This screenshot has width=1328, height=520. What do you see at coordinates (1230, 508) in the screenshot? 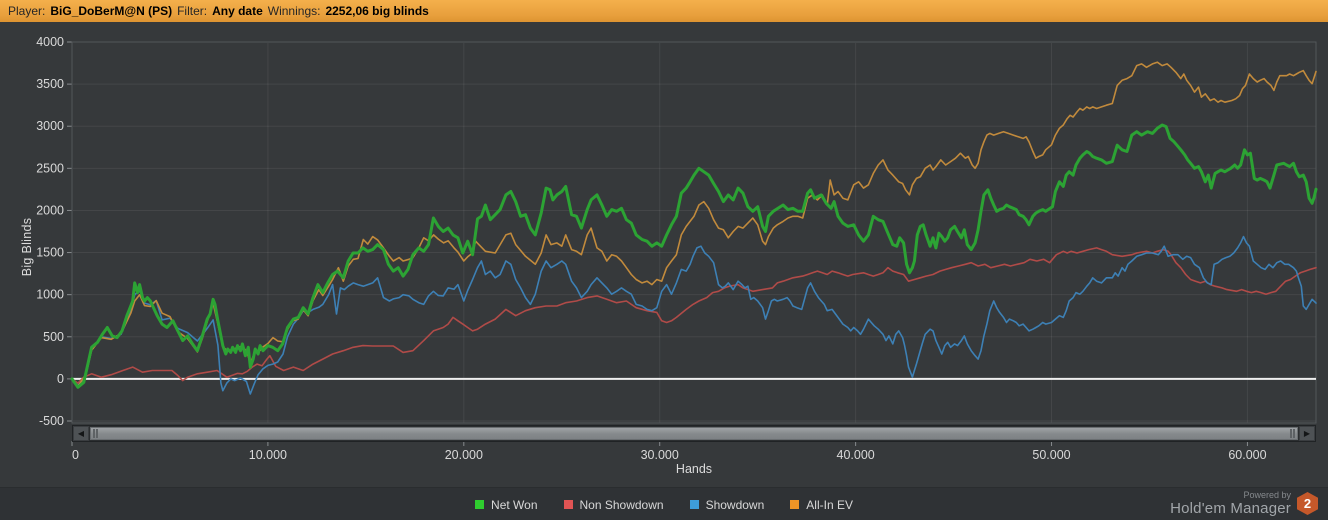
I see `brand-name: Hold'em Manager` at bounding box center [1230, 508].